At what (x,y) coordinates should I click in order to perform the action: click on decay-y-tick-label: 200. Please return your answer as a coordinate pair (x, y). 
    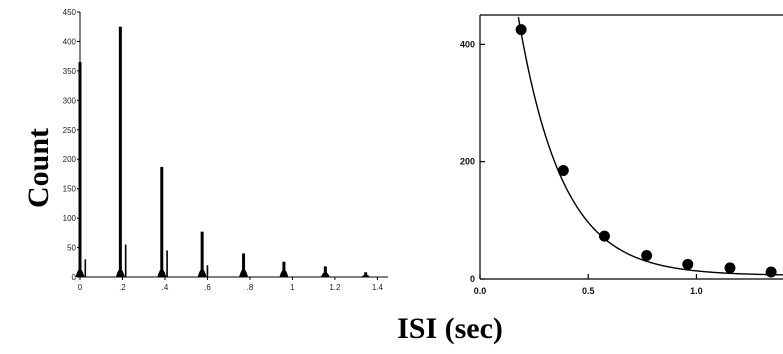
    Looking at the image, I should click on (467, 162).